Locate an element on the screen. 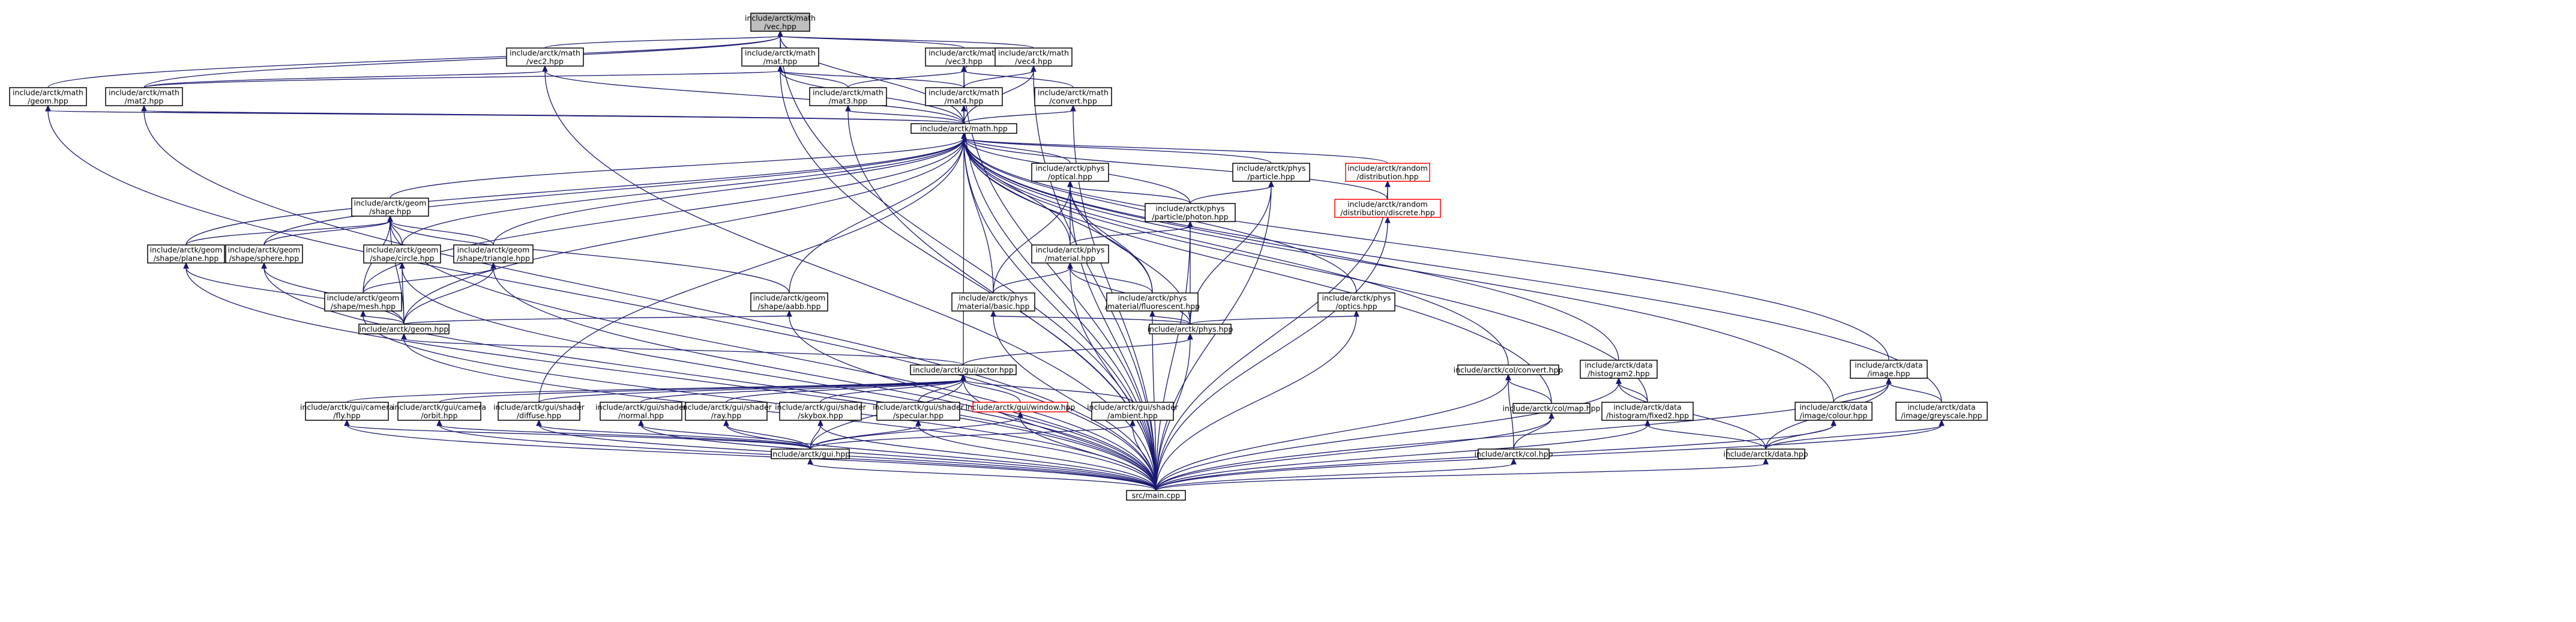  node-main: src/main.cpp is located at coordinates (1156, 496).